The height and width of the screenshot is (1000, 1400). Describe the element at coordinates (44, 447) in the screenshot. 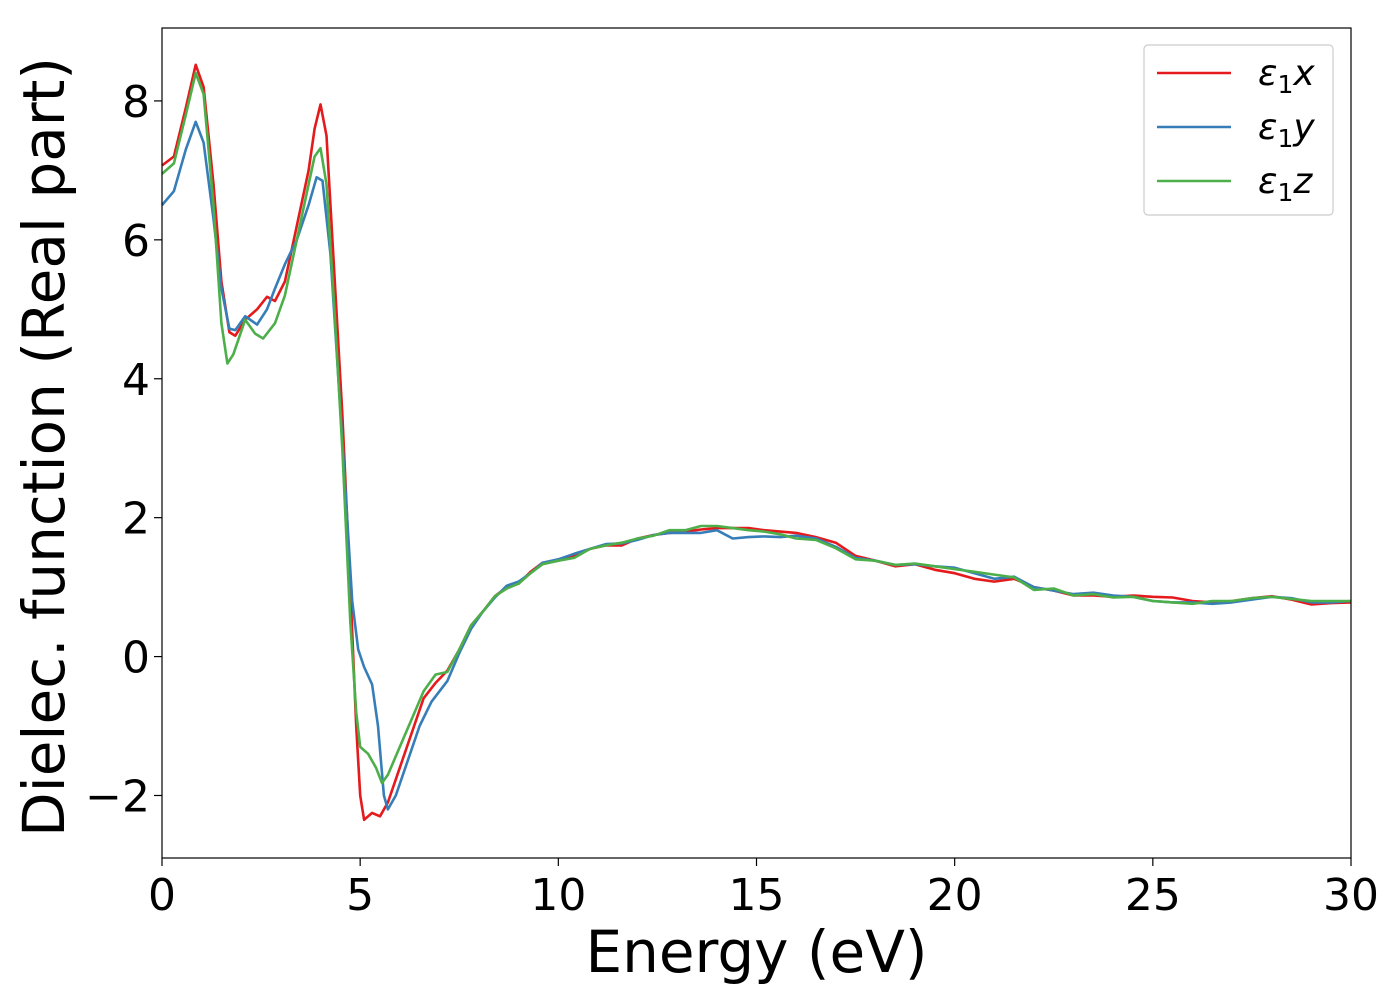

I see `y-axis-label: Dielec. function (Real part)` at that location.